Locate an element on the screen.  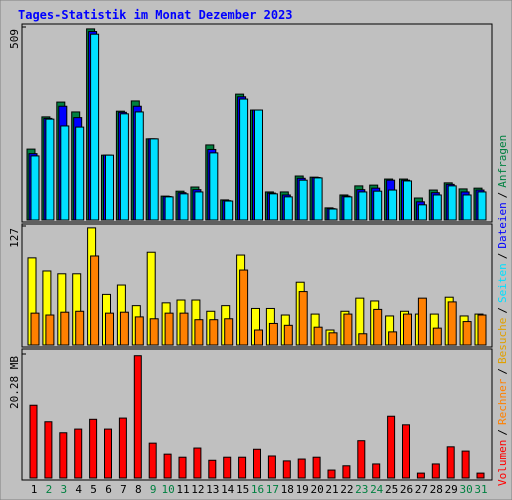
x-tick-label: 21 is located at coordinates (331, 489).